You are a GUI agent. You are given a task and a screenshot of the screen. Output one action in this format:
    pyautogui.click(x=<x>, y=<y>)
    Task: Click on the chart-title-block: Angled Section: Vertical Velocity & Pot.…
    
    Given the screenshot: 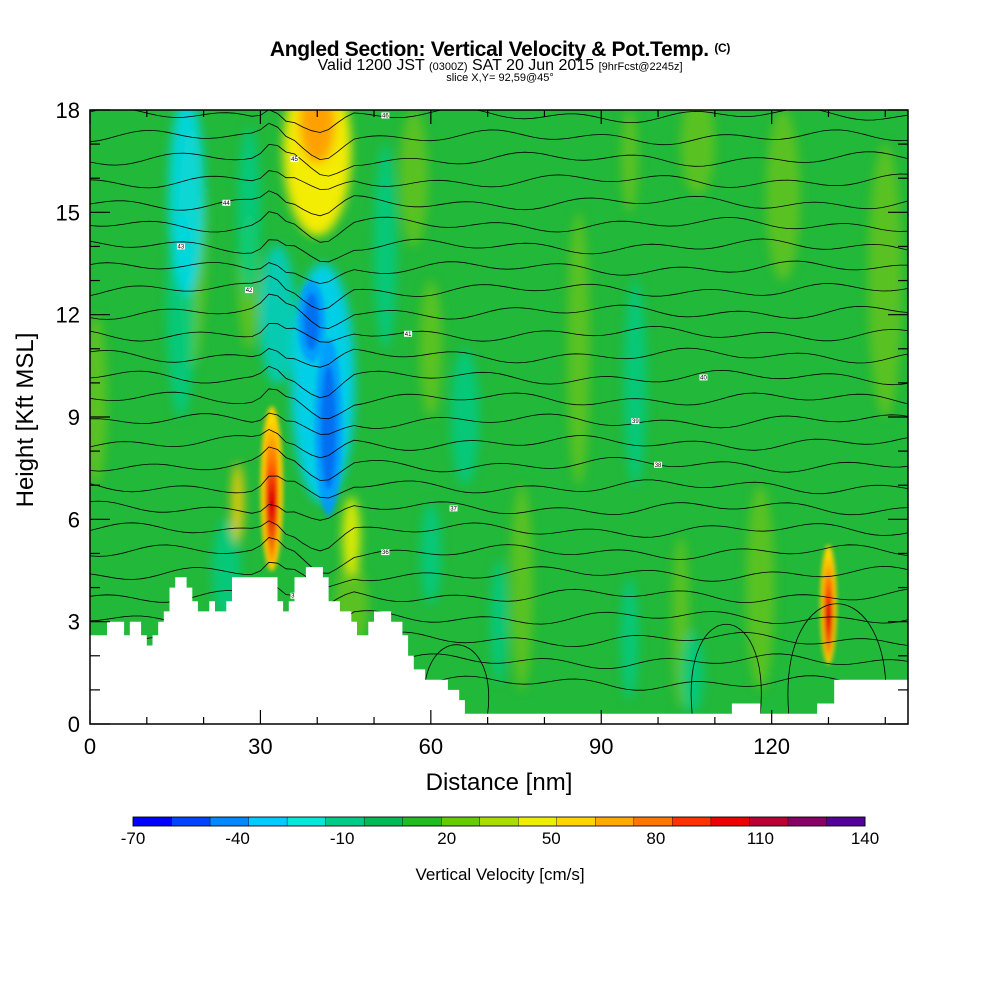 What is the action you would take?
    pyautogui.click(x=500, y=60)
    